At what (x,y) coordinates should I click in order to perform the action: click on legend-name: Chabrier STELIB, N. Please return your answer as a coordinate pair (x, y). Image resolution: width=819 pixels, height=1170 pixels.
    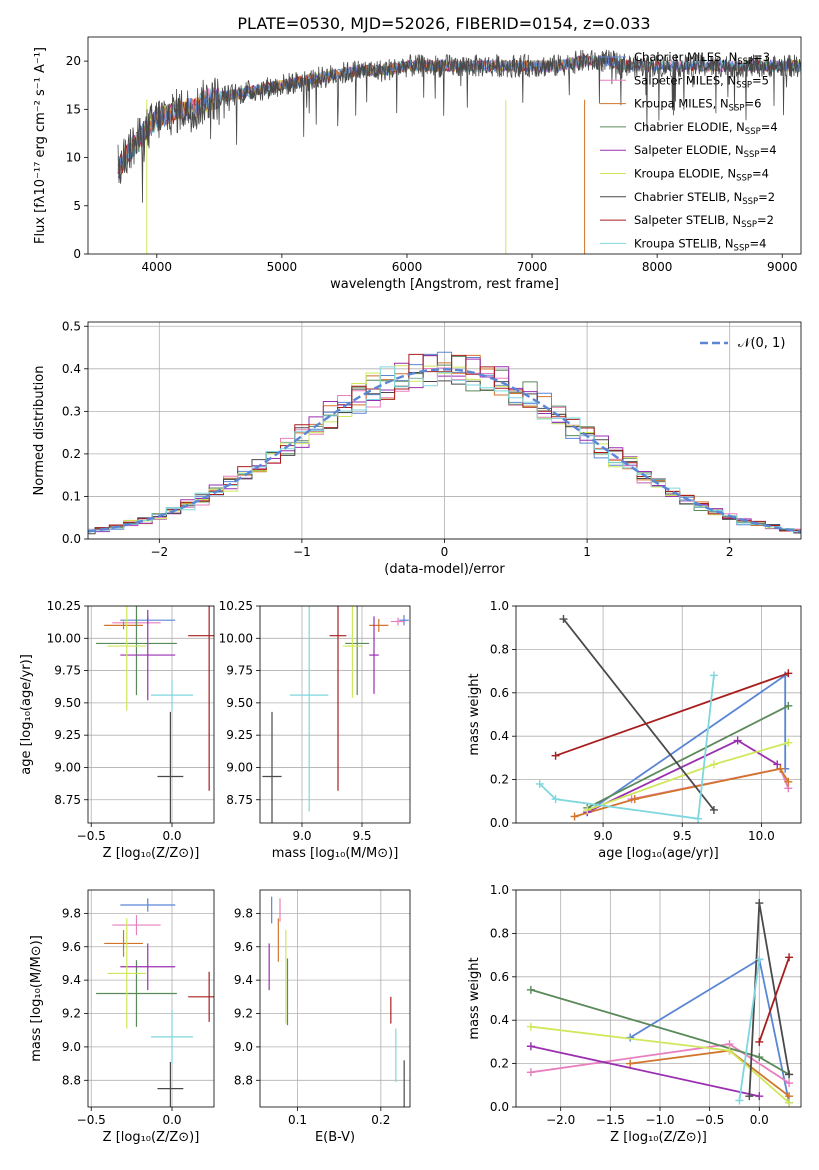
    Looking at the image, I should click on (688, 197).